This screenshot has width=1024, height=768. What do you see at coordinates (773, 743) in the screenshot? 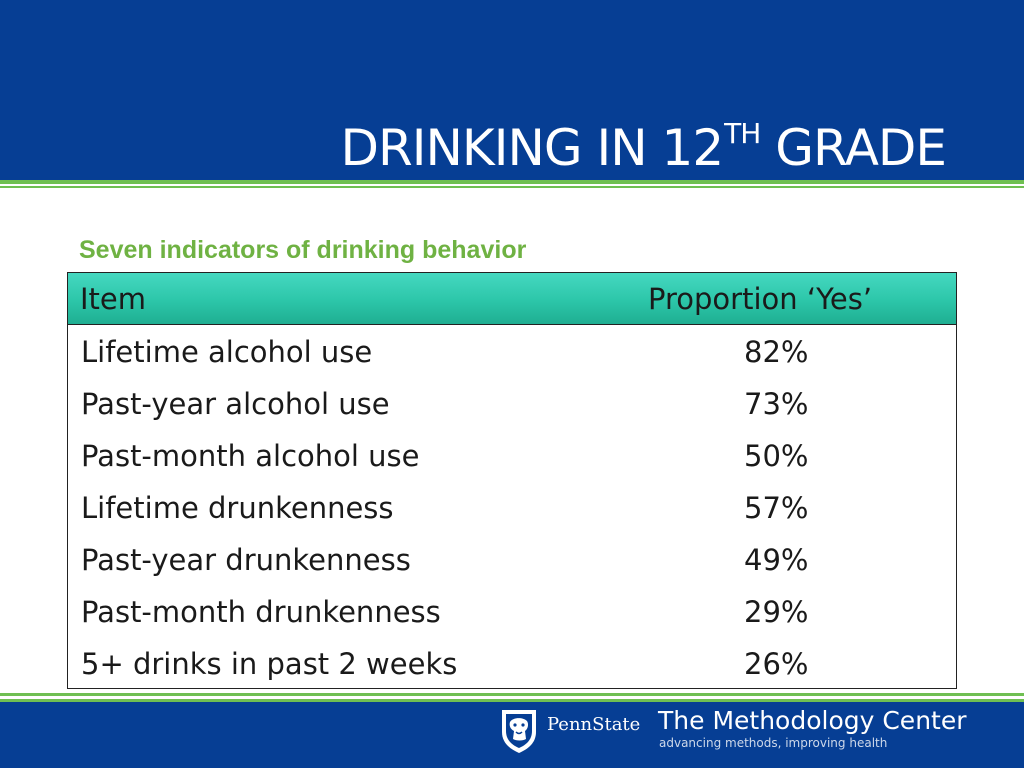
I see `methodology-center-tagline: advancing methods, improving health` at bounding box center [773, 743].